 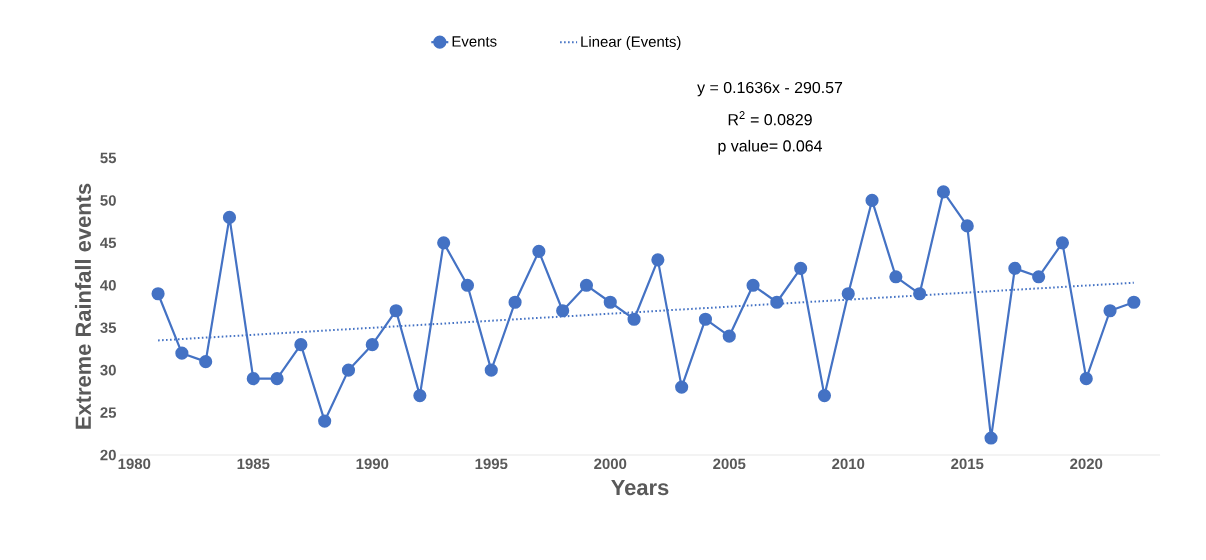 What do you see at coordinates (108, 370) in the screenshot?
I see `y-tick-label: 30` at bounding box center [108, 370].